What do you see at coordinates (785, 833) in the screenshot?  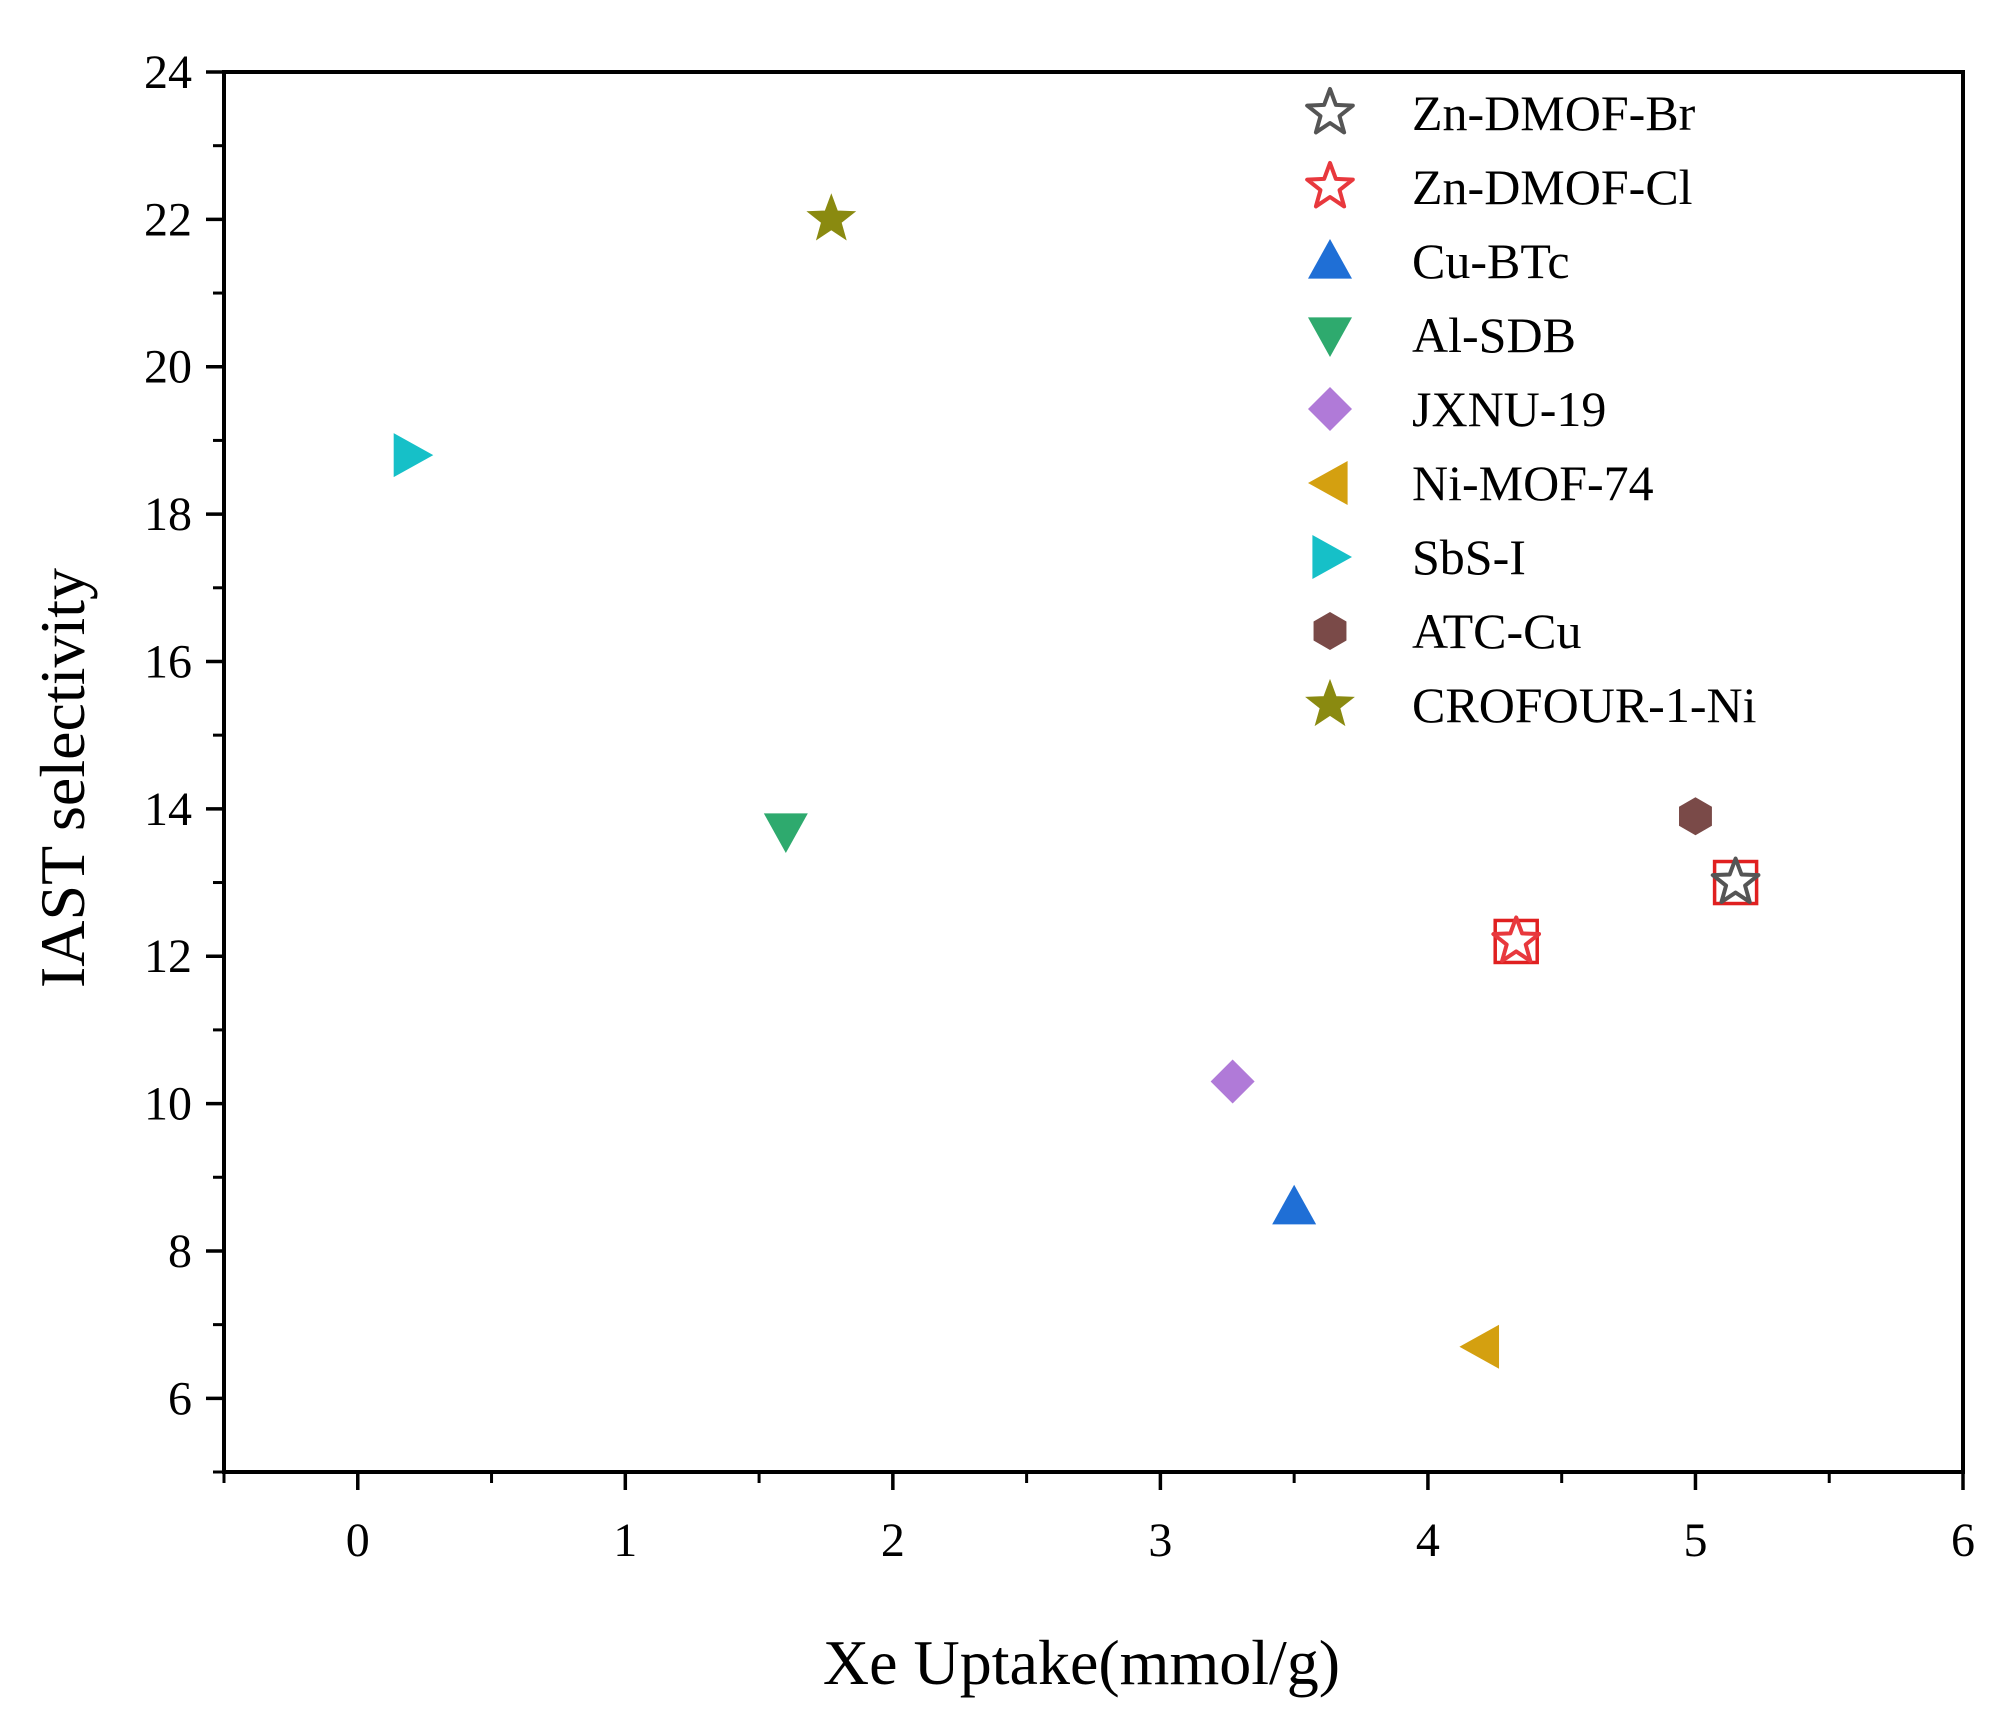 I see `point-al-sdb` at bounding box center [785, 833].